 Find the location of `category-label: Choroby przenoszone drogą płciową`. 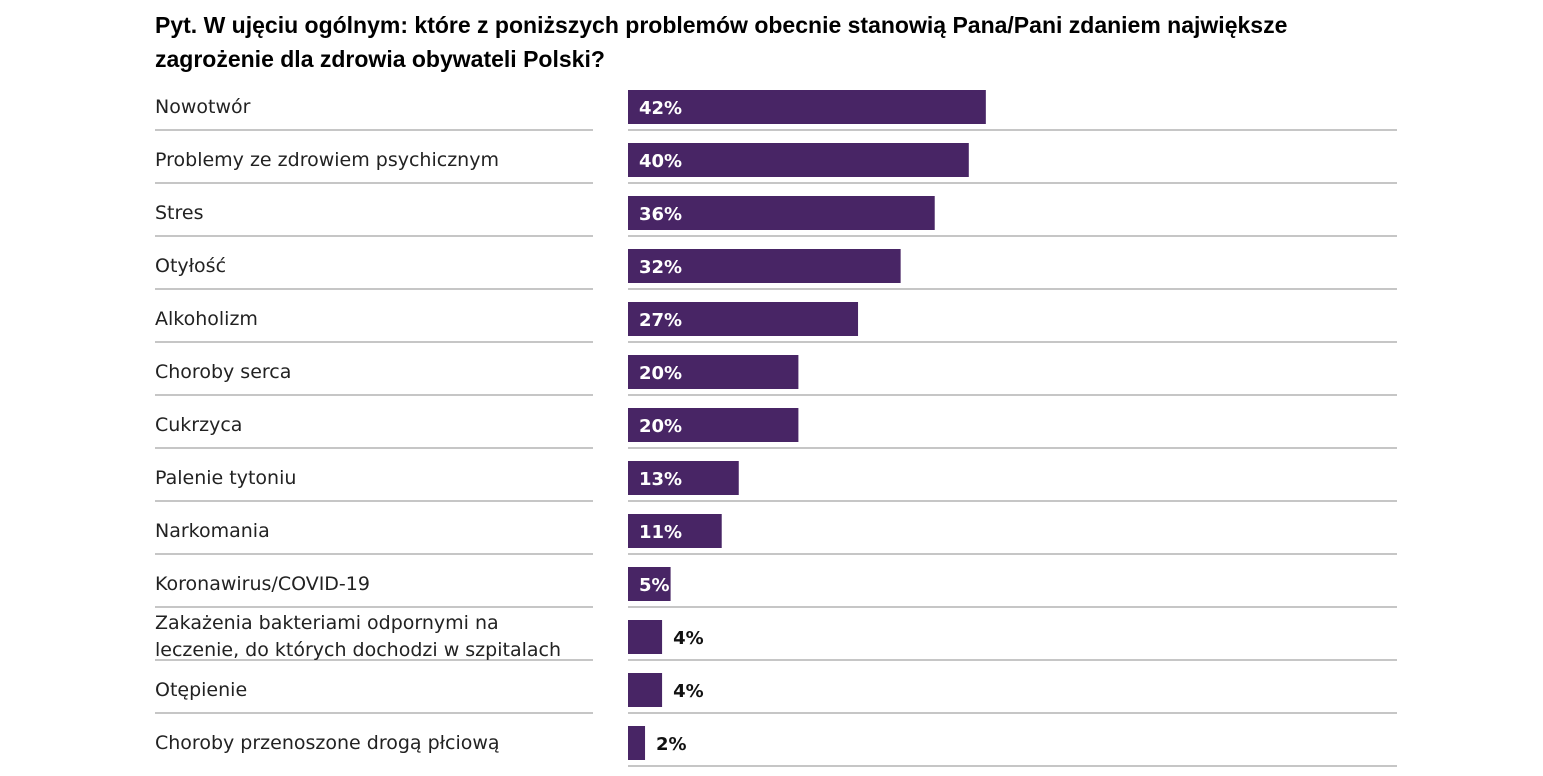

category-label: Choroby przenoszone drogą płciową is located at coordinates (327, 743).